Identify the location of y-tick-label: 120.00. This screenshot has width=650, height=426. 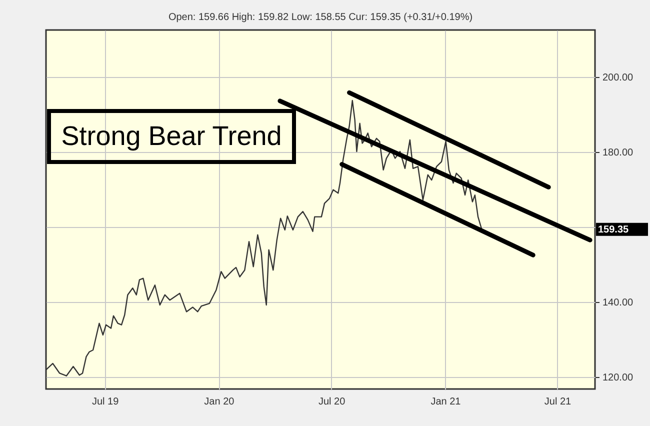
(618, 378).